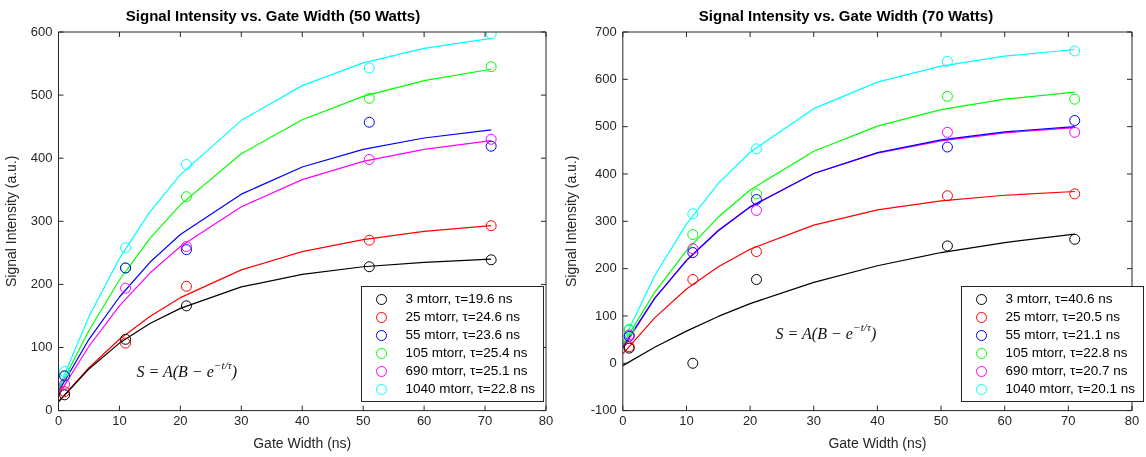  Describe the element at coordinates (466, 353) in the screenshot. I see `legend-label: 105 mtorr, τ=25.4 ns` at that location.